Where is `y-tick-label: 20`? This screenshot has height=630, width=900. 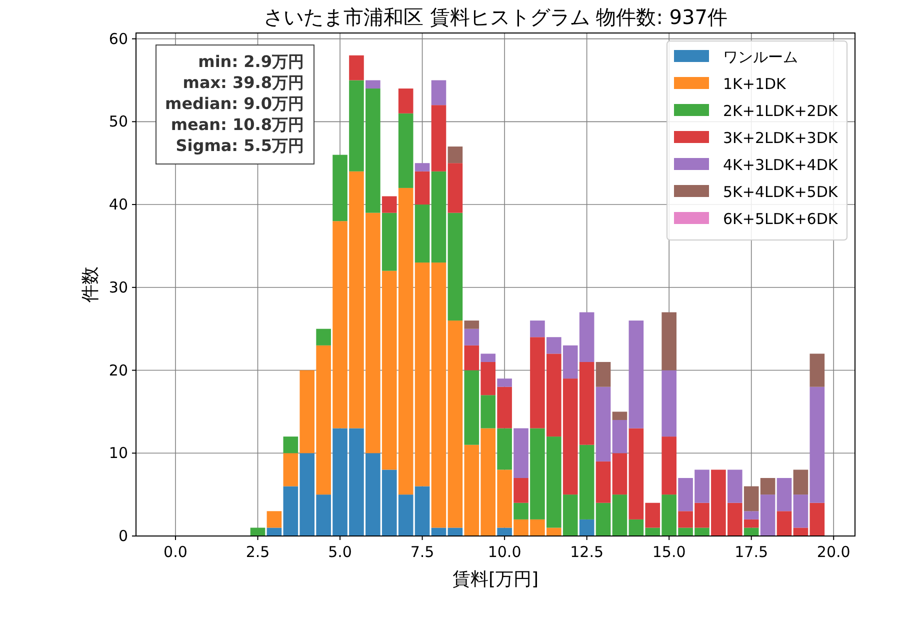
y-tick-label: 20 is located at coordinates (118, 370).